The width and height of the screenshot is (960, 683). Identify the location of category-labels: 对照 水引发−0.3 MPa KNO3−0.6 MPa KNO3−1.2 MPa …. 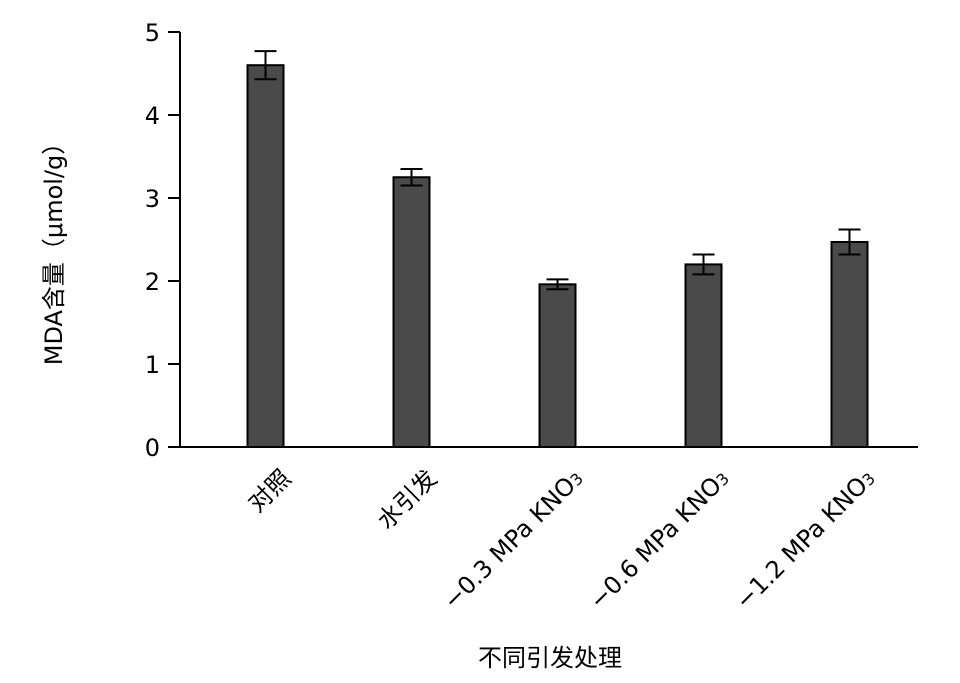
(561, 539).